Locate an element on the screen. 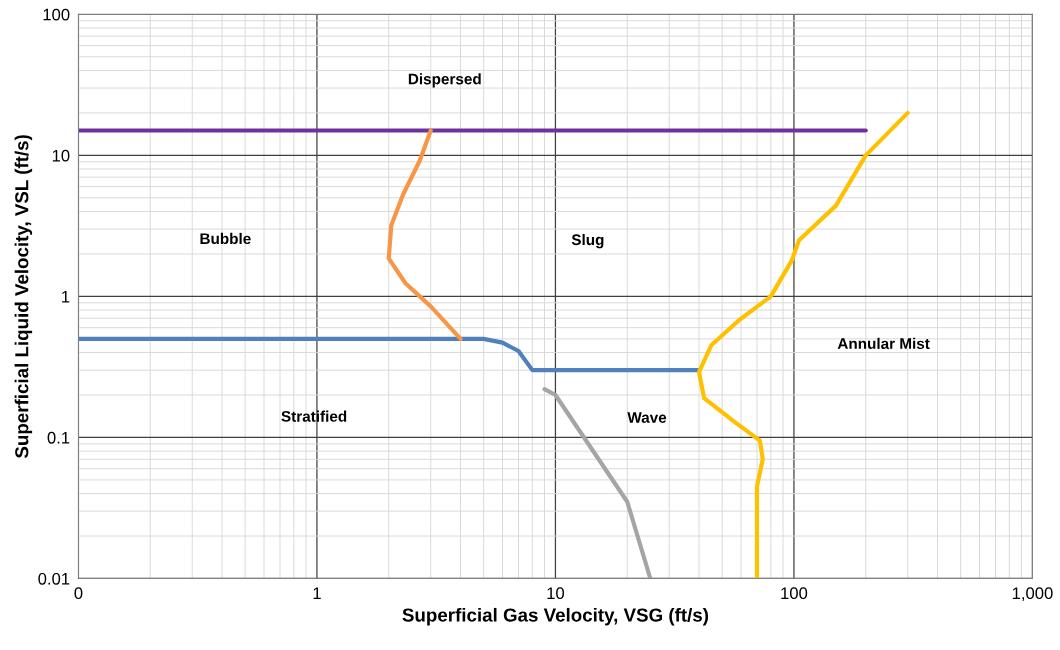 The image size is (1060, 650). annotation: Dispersed is located at coordinates (444, 80).